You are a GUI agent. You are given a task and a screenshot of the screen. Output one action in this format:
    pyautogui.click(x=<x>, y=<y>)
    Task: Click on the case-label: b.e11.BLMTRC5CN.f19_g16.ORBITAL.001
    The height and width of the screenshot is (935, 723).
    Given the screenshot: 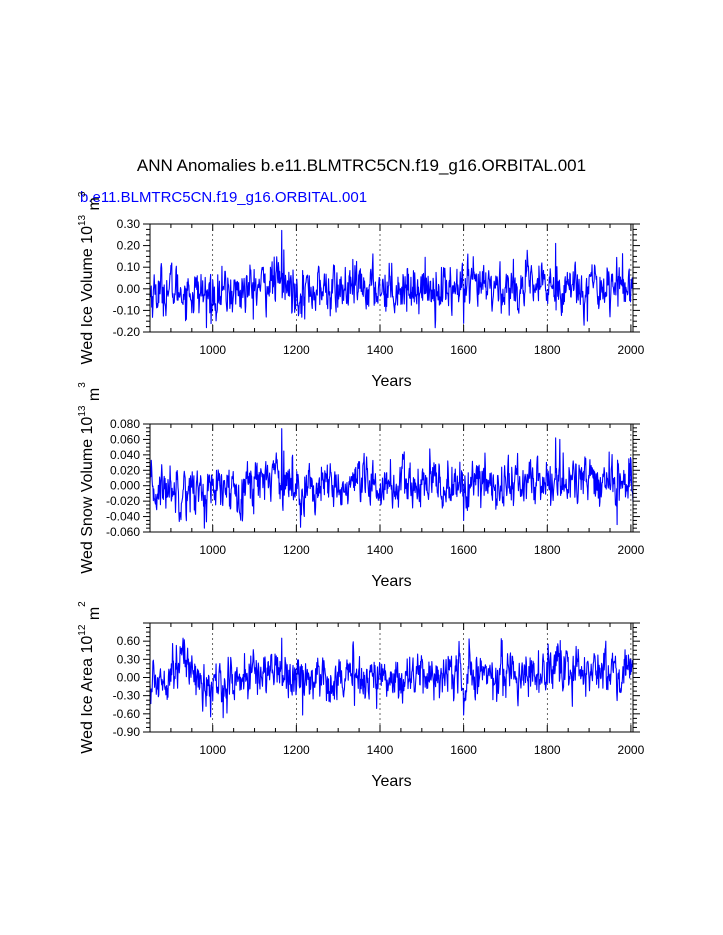 What is the action you would take?
    pyautogui.click(x=224, y=197)
    